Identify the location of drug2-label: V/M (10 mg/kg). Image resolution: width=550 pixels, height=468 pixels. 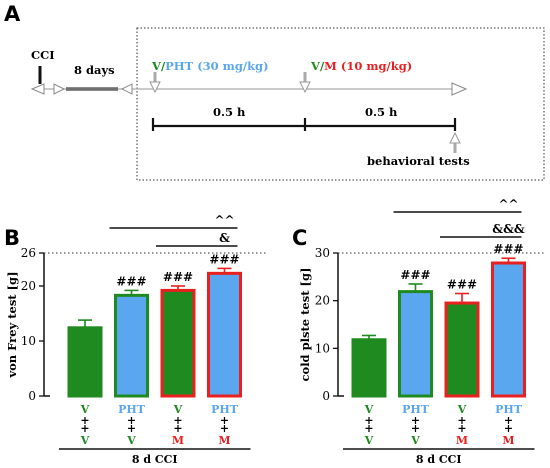
(361, 66).